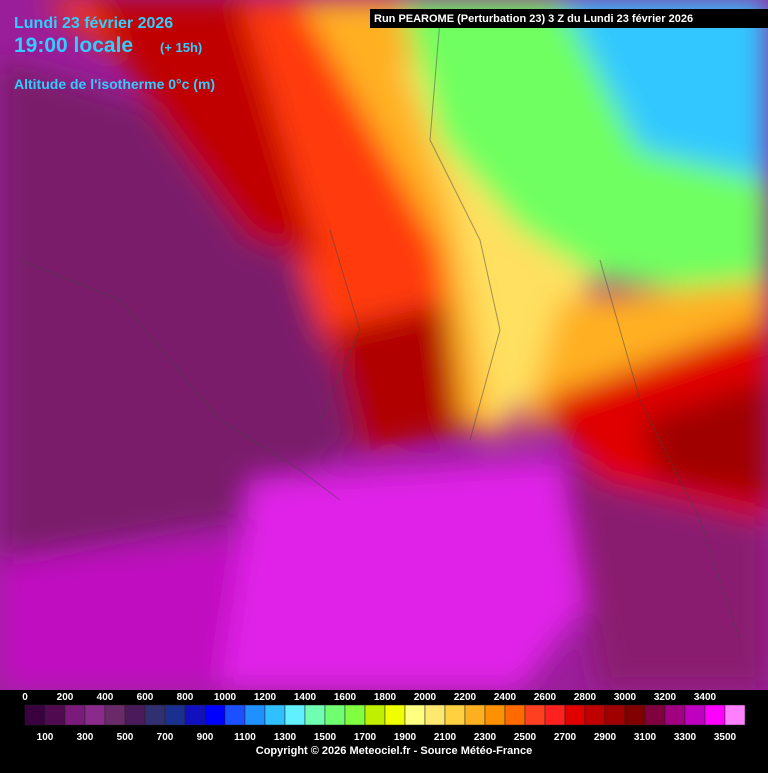 The height and width of the screenshot is (773, 768). Describe the element at coordinates (245, 737) in the screenshot. I see `legend-label-bottom: 1100` at that location.